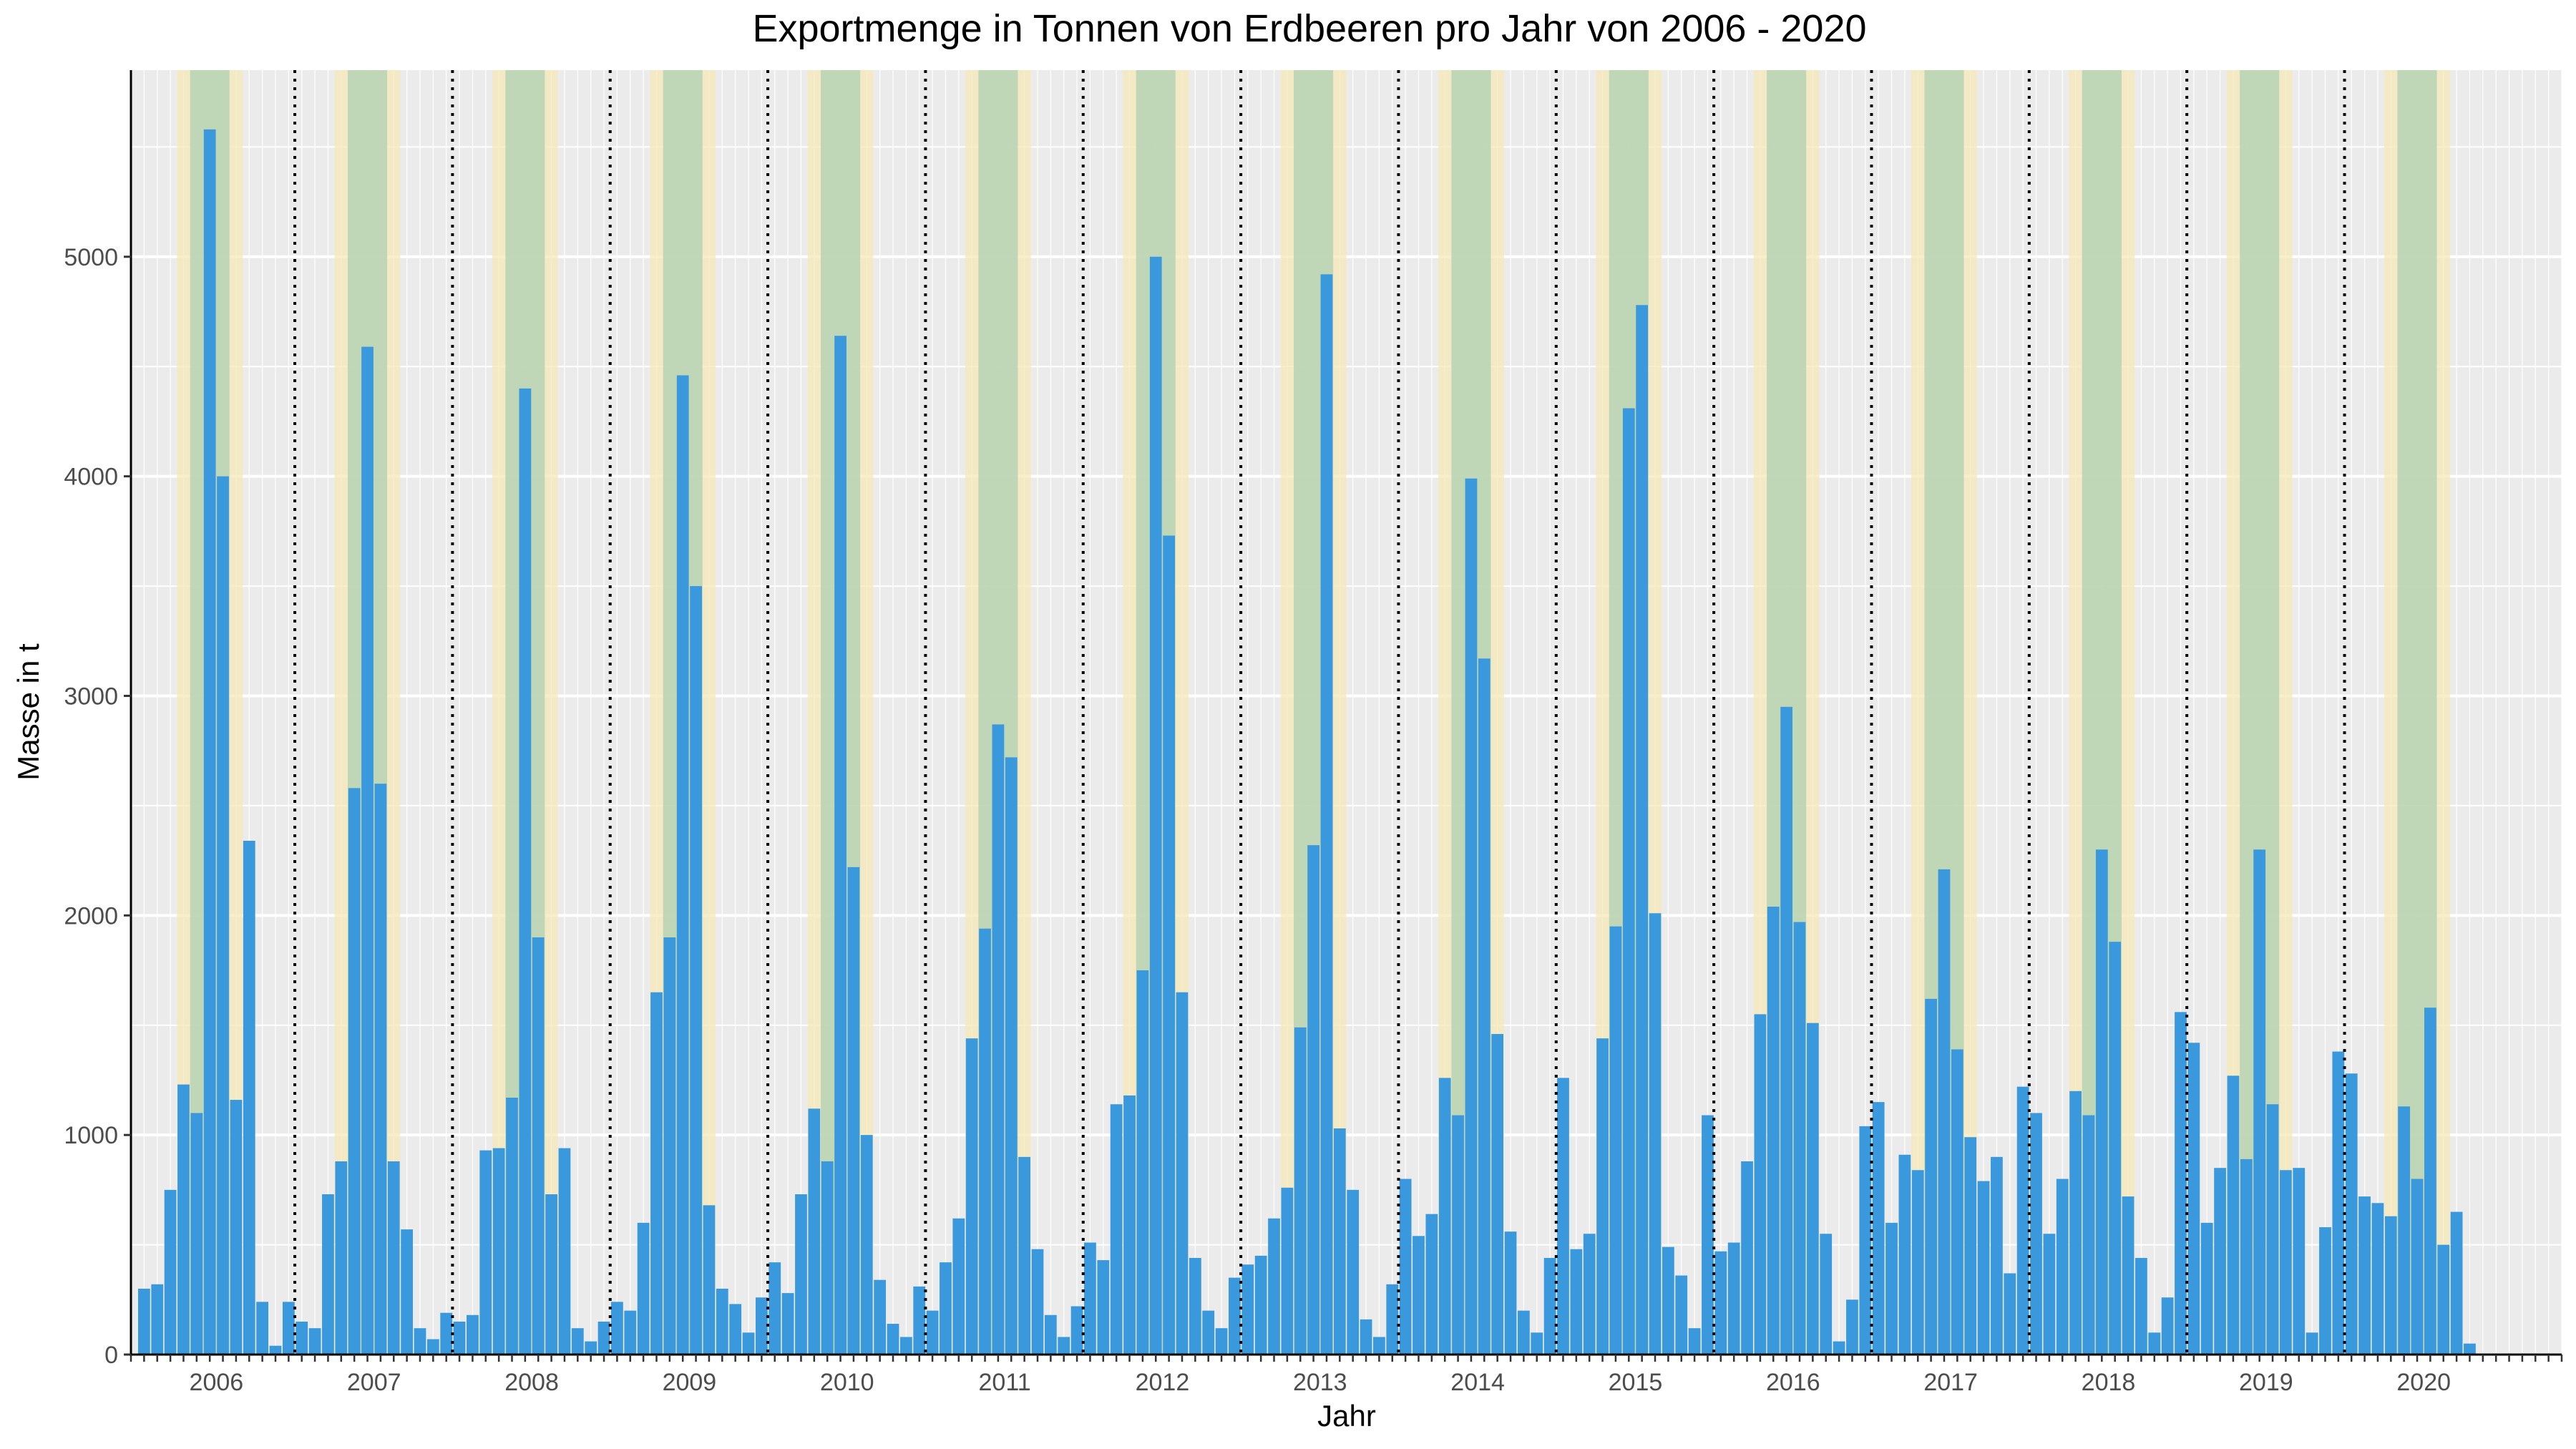  What do you see at coordinates (847, 1382) in the screenshot?
I see `x-tick-label-year: 2010` at bounding box center [847, 1382].